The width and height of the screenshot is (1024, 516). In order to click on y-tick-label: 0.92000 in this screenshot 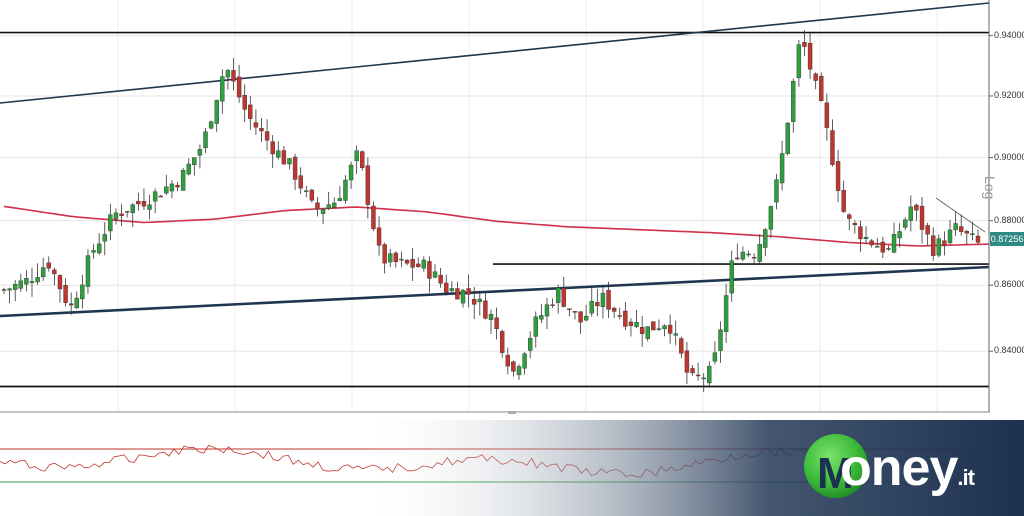, I will do `click(1009, 94)`.